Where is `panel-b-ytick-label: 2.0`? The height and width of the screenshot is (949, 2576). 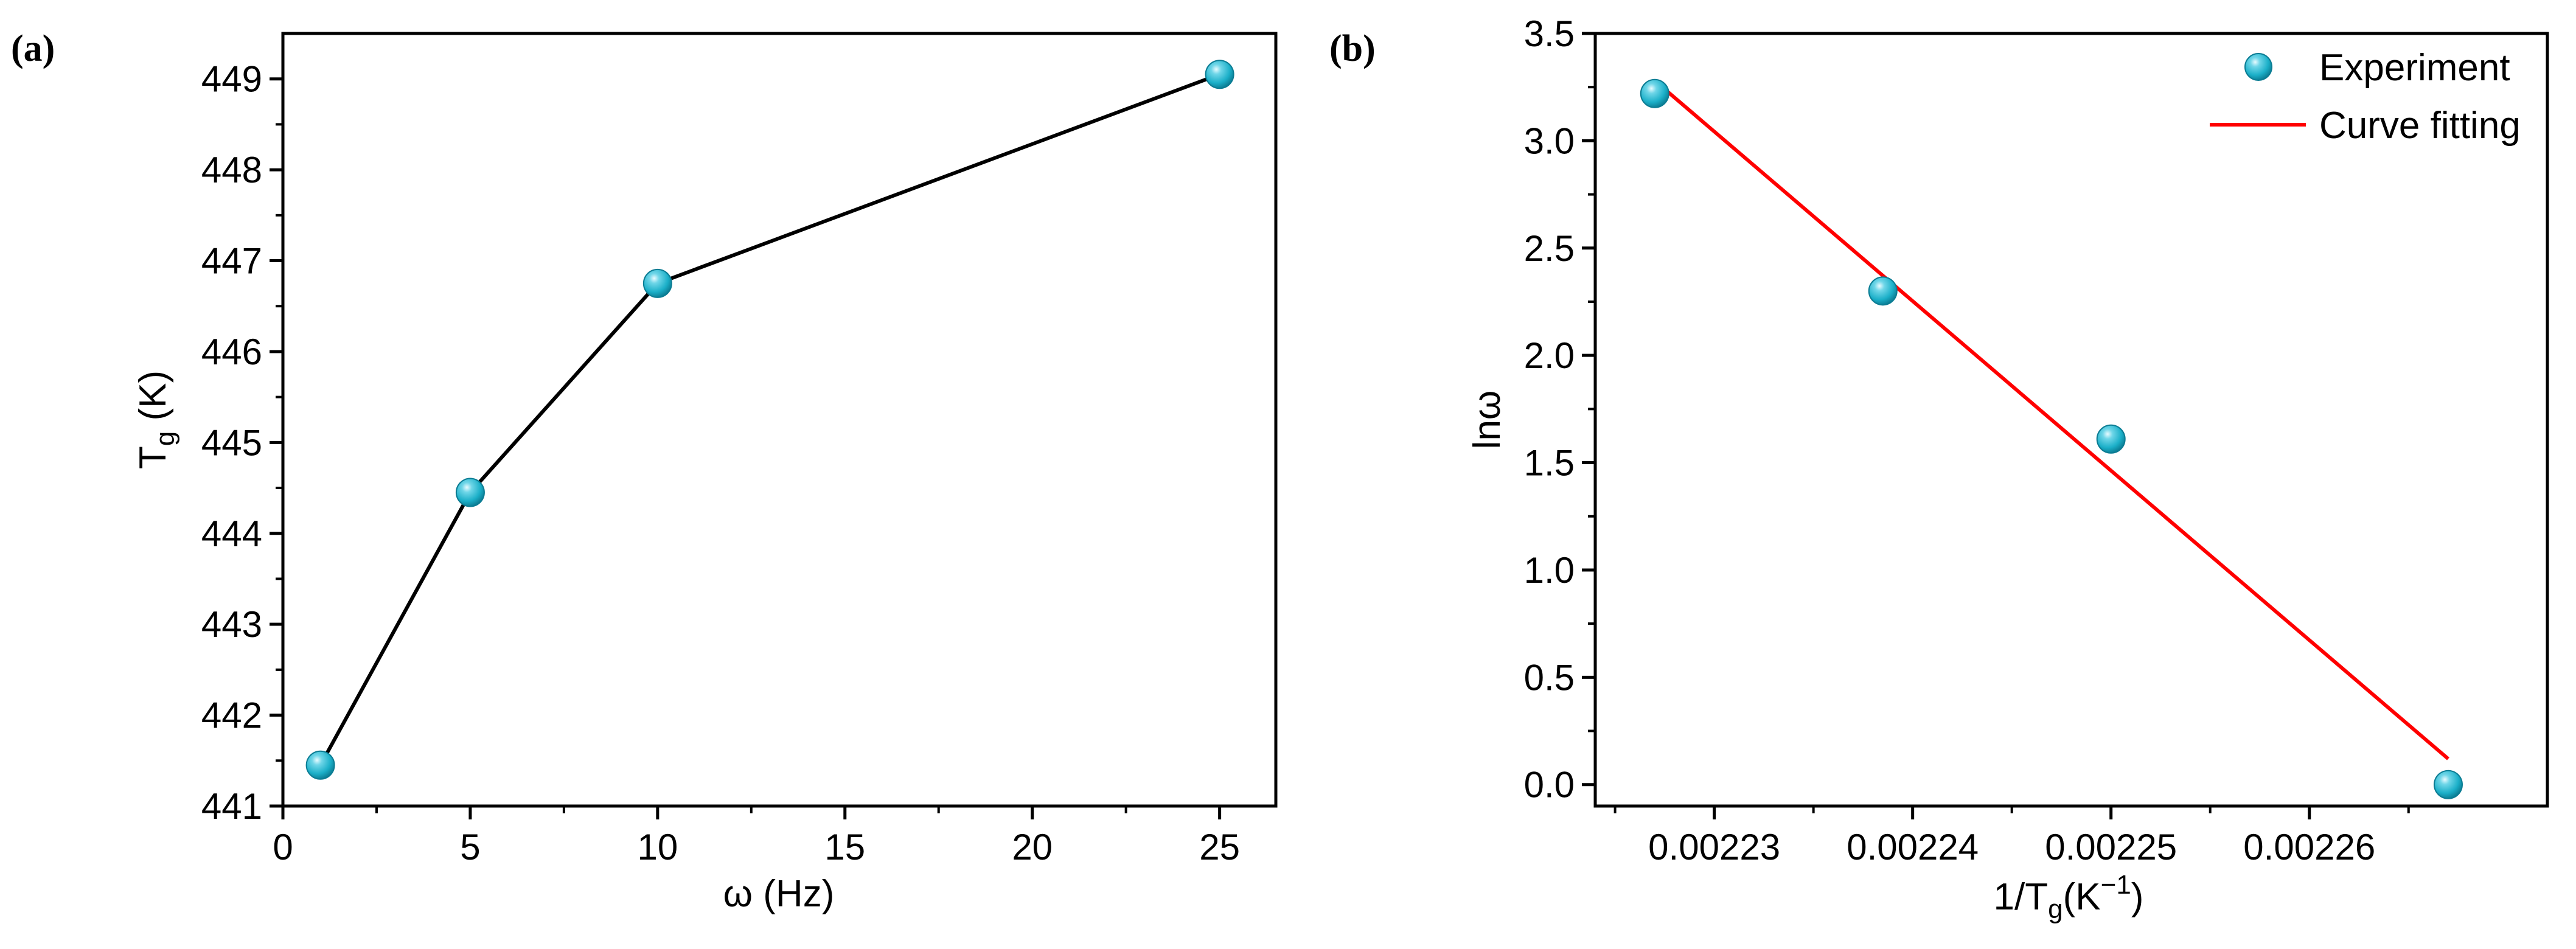 panel-b-ytick-label: 2.0 is located at coordinates (1549, 355).